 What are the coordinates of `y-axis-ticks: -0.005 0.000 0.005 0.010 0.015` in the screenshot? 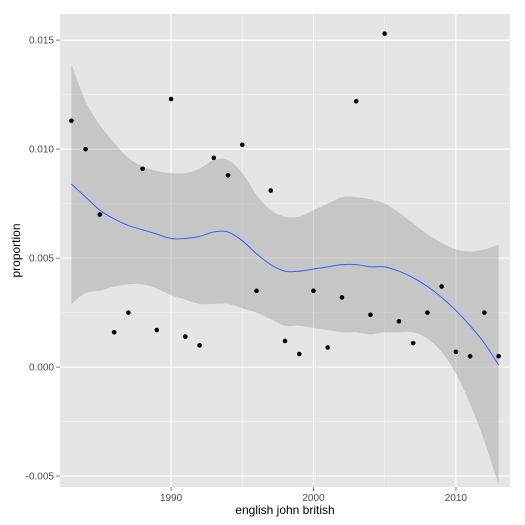 It's located at (43, 259).